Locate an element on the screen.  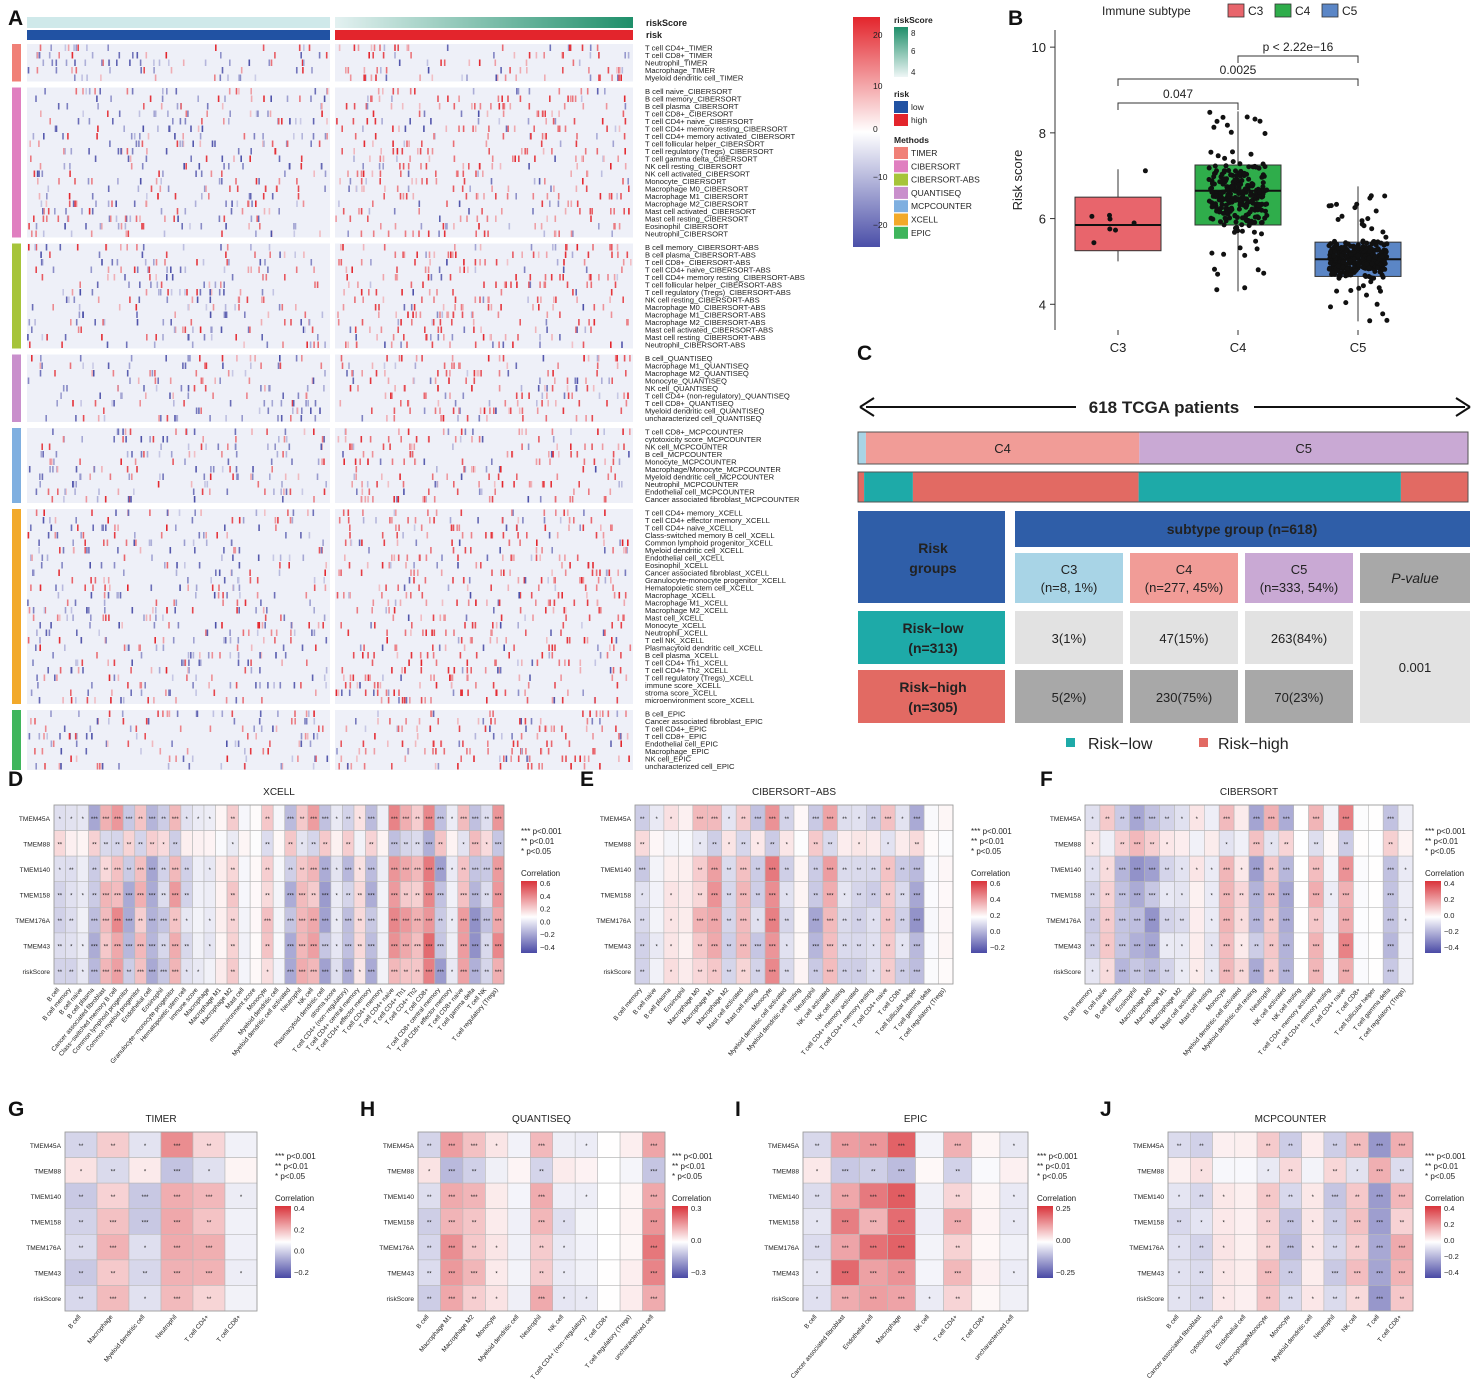
row-header-cell is located at coordinates (931, 557).